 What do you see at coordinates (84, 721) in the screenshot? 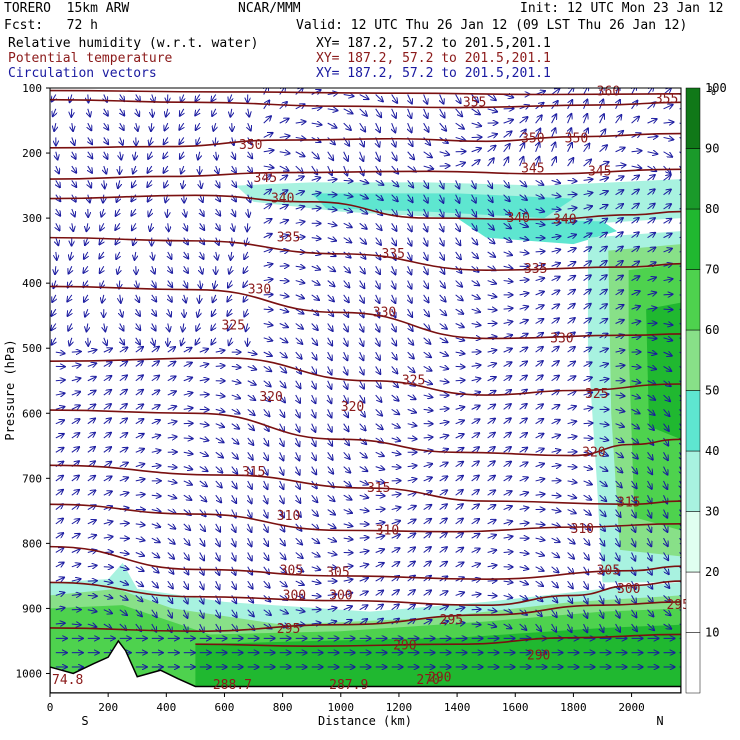
I see `x-end-label-left: S` at bounding box center [84, 721].